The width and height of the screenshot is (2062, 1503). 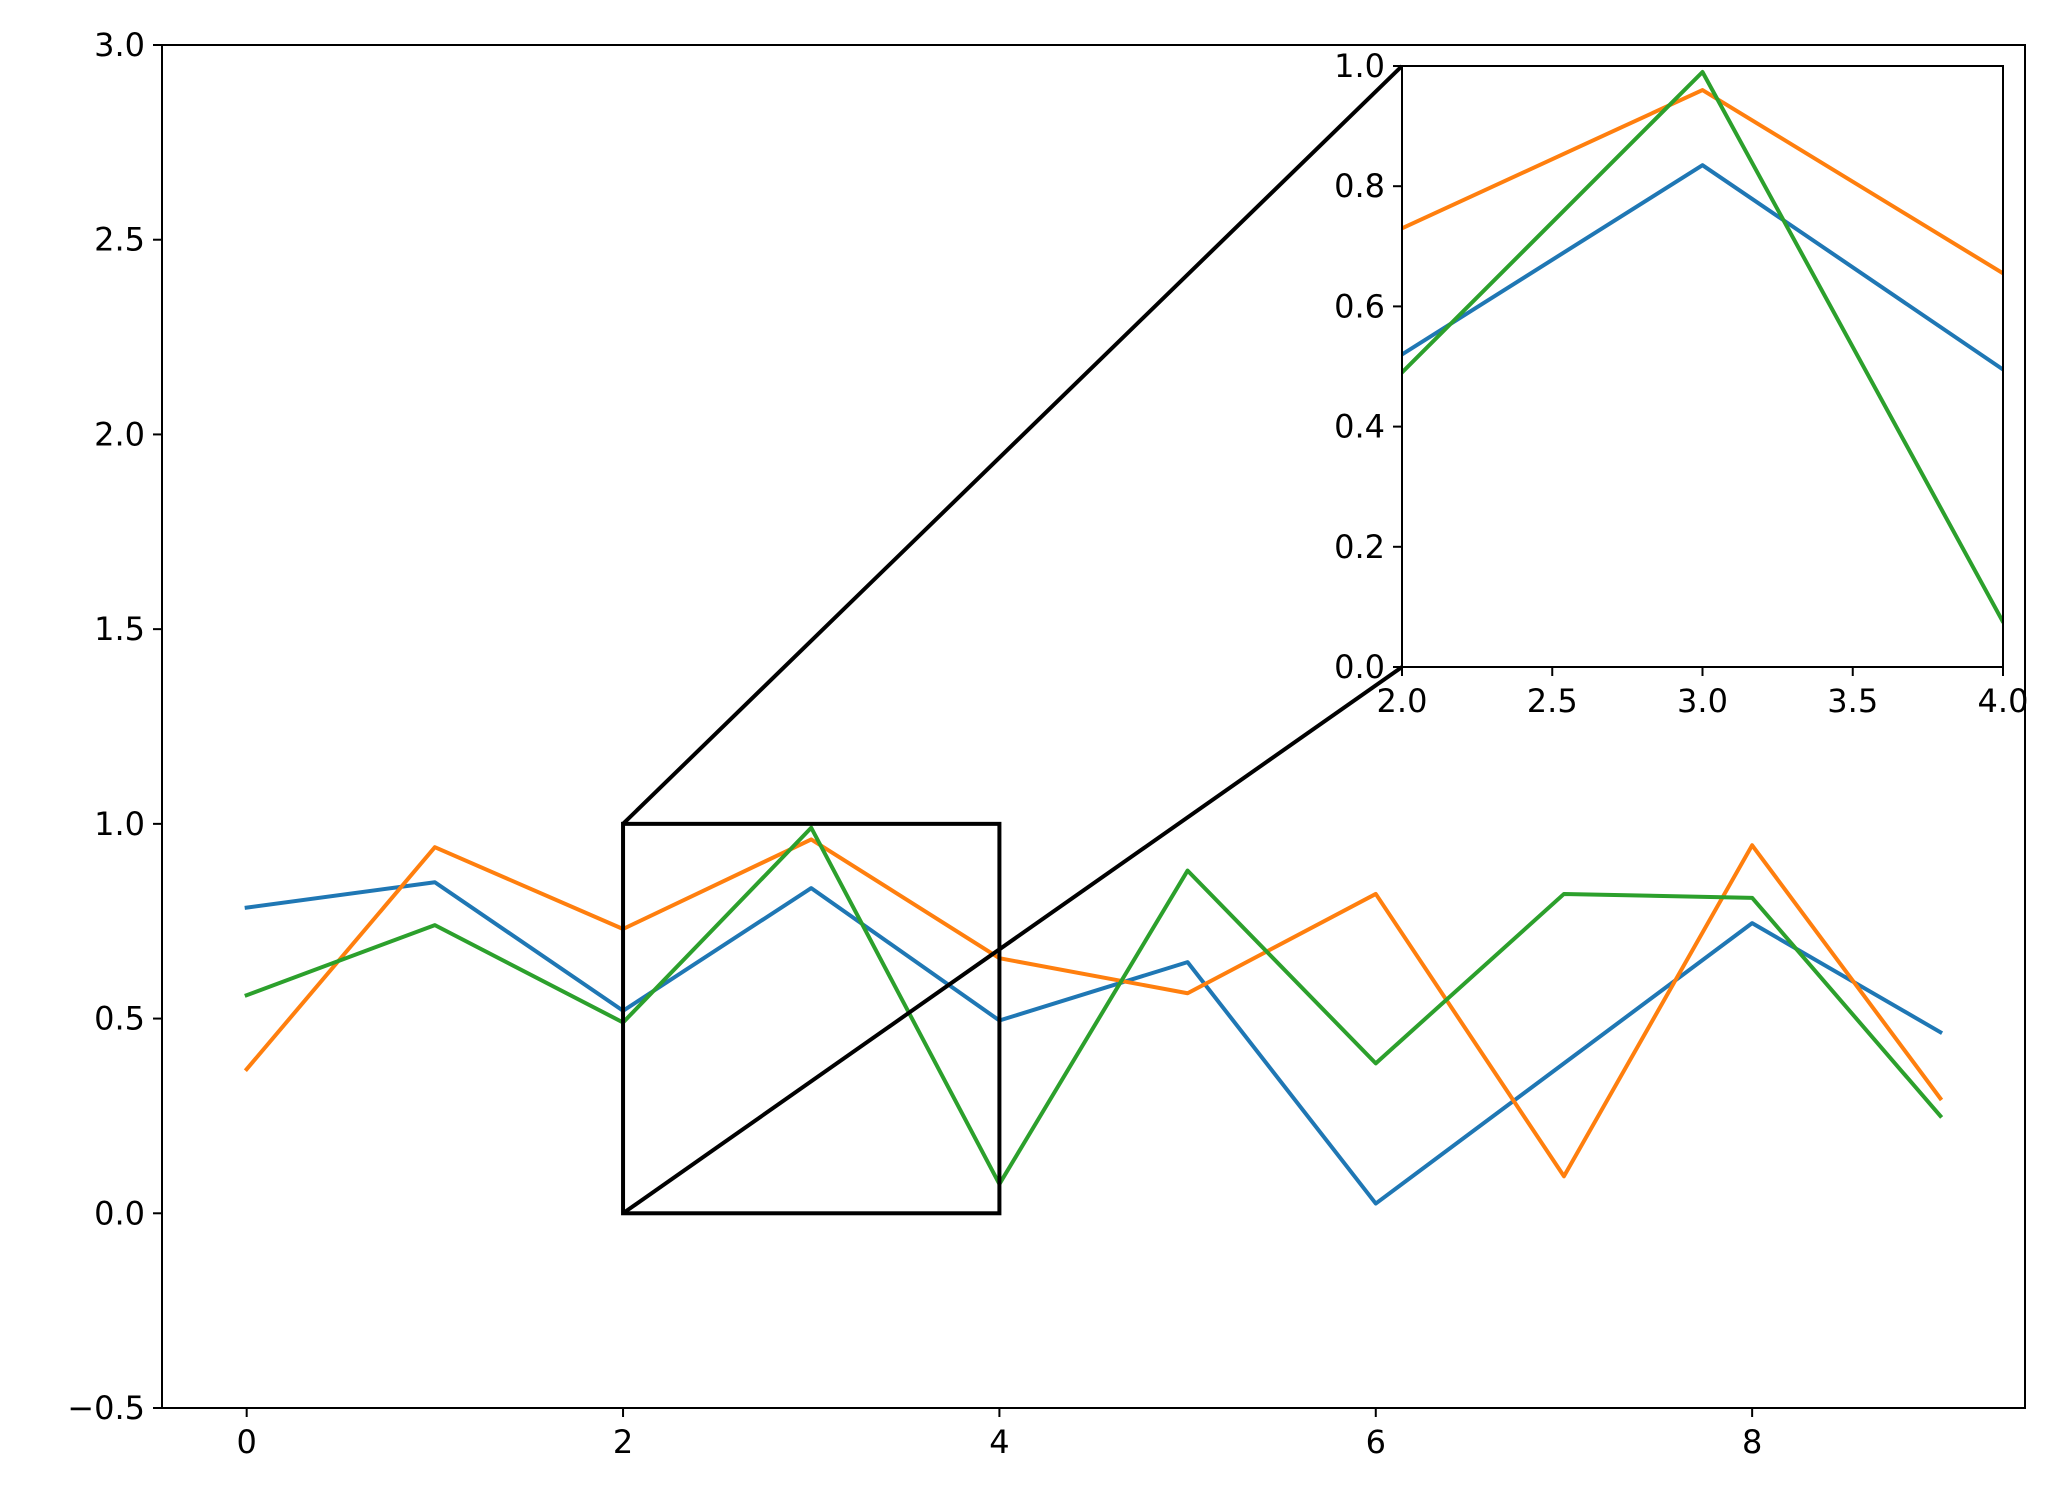 I want to click on inset-x-tick-label: 3.0, so click(x=1702, y=701).